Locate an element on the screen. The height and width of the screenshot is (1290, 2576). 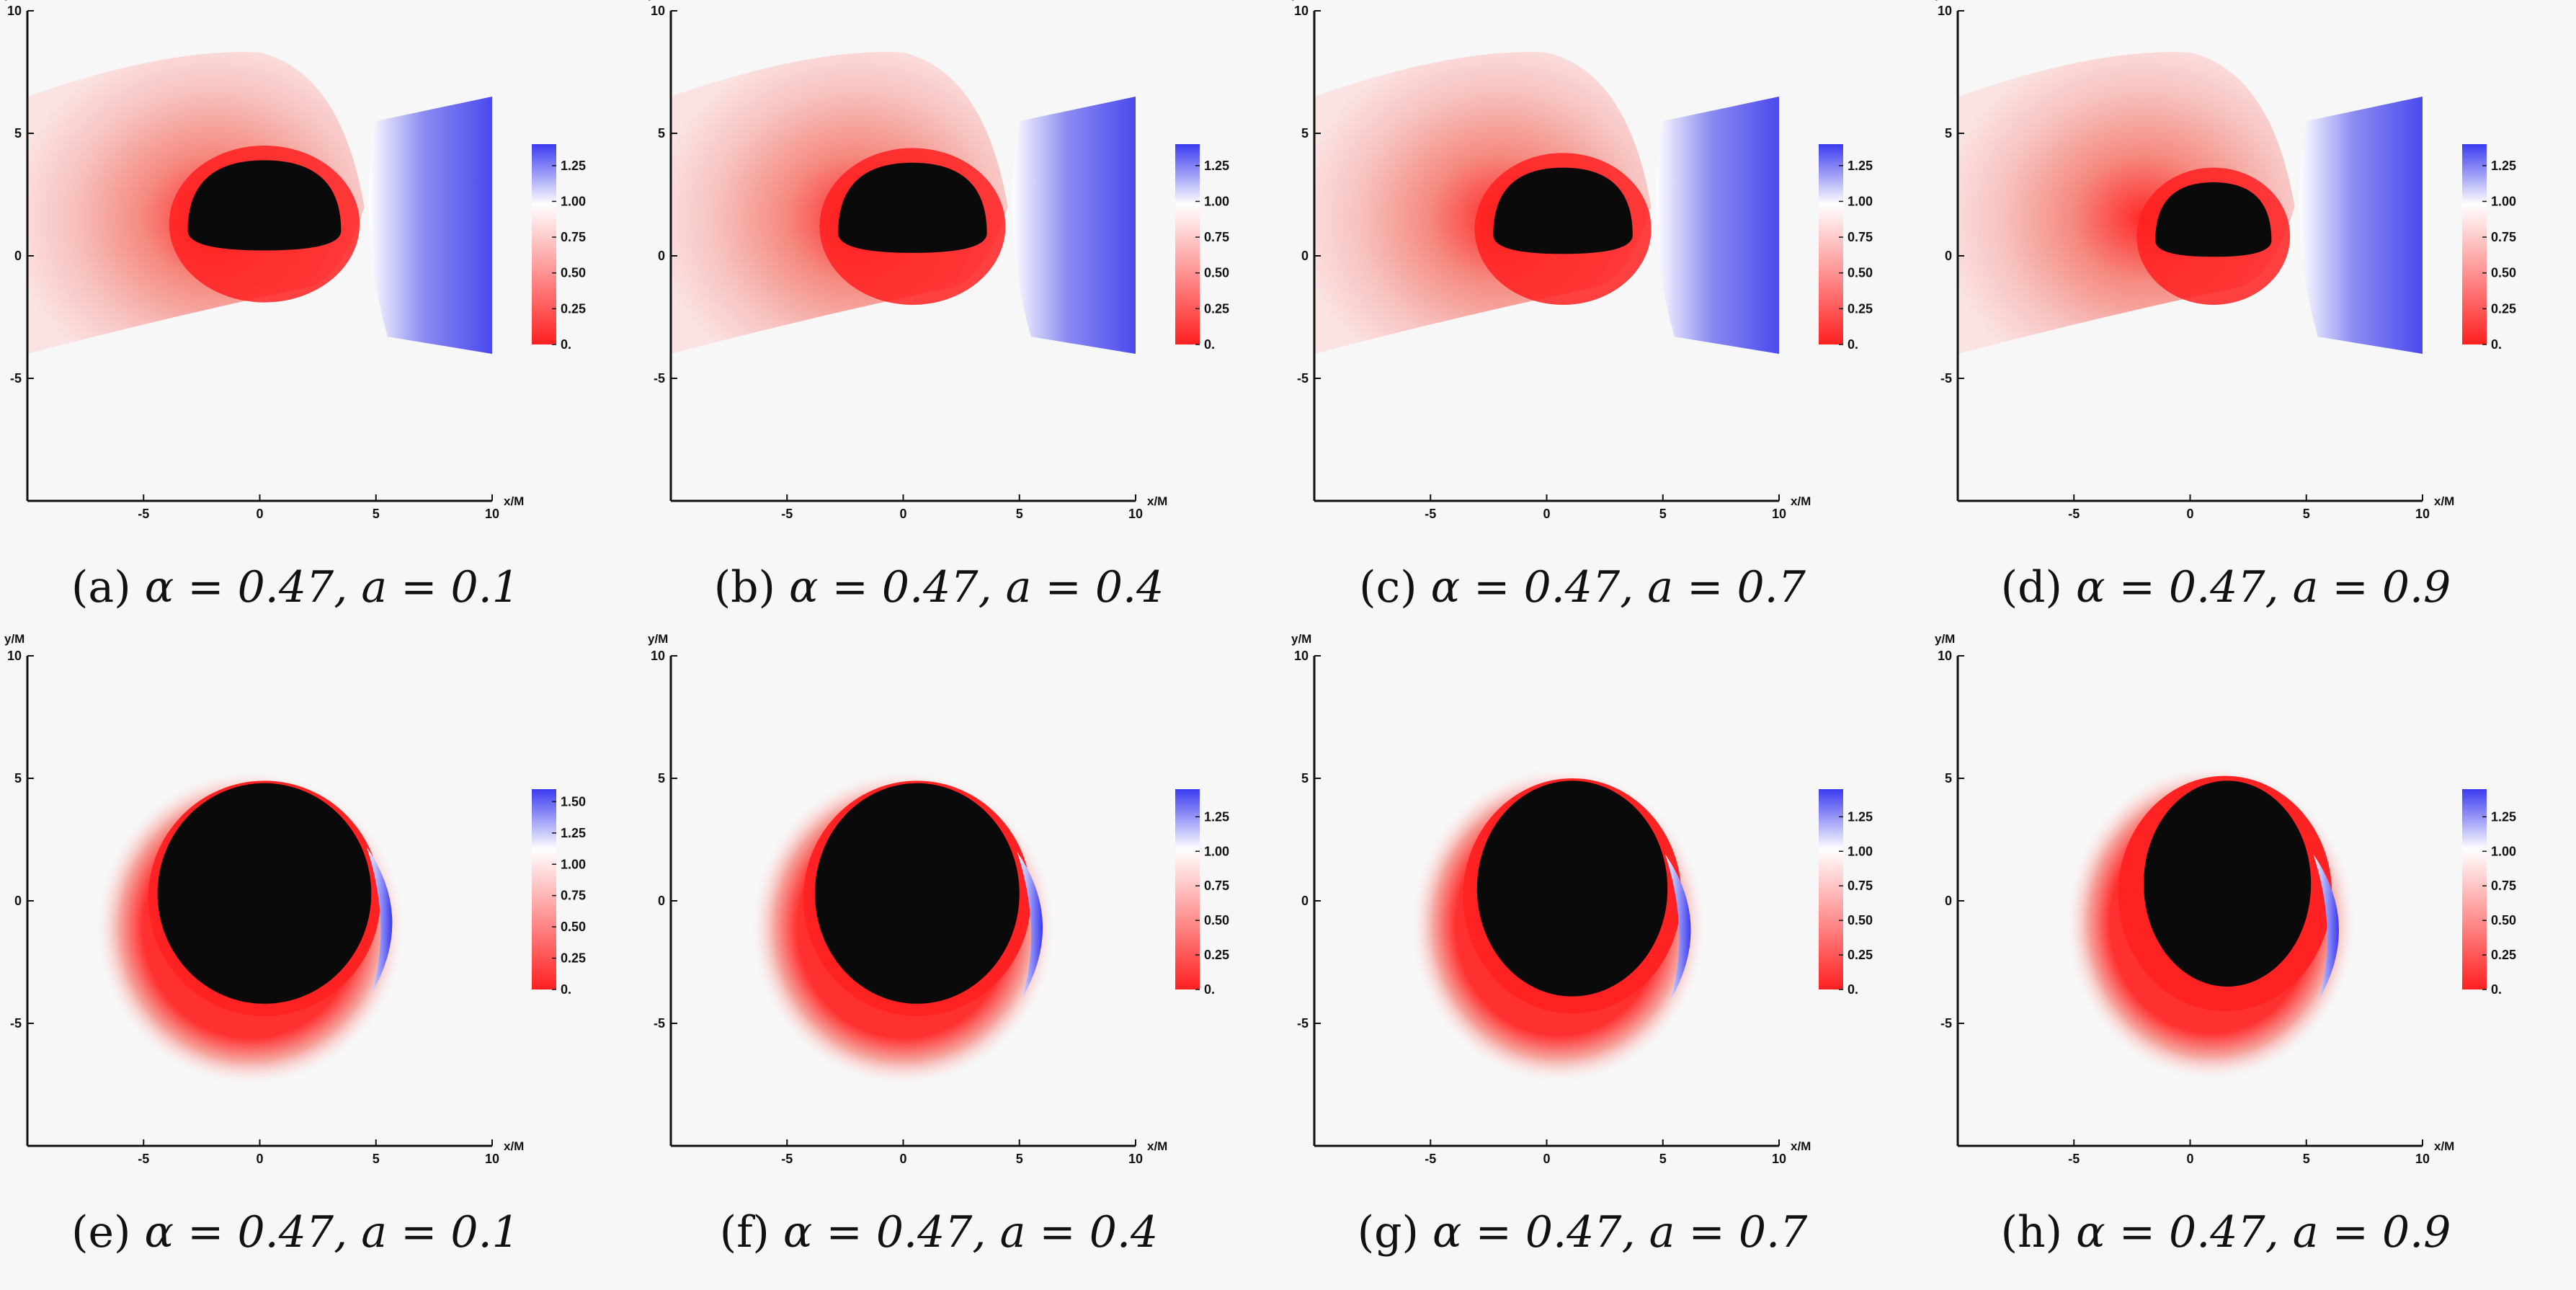
panel-caption: (d) α = 0.47, a = 0.9 is located at coordinates (2225, 587).